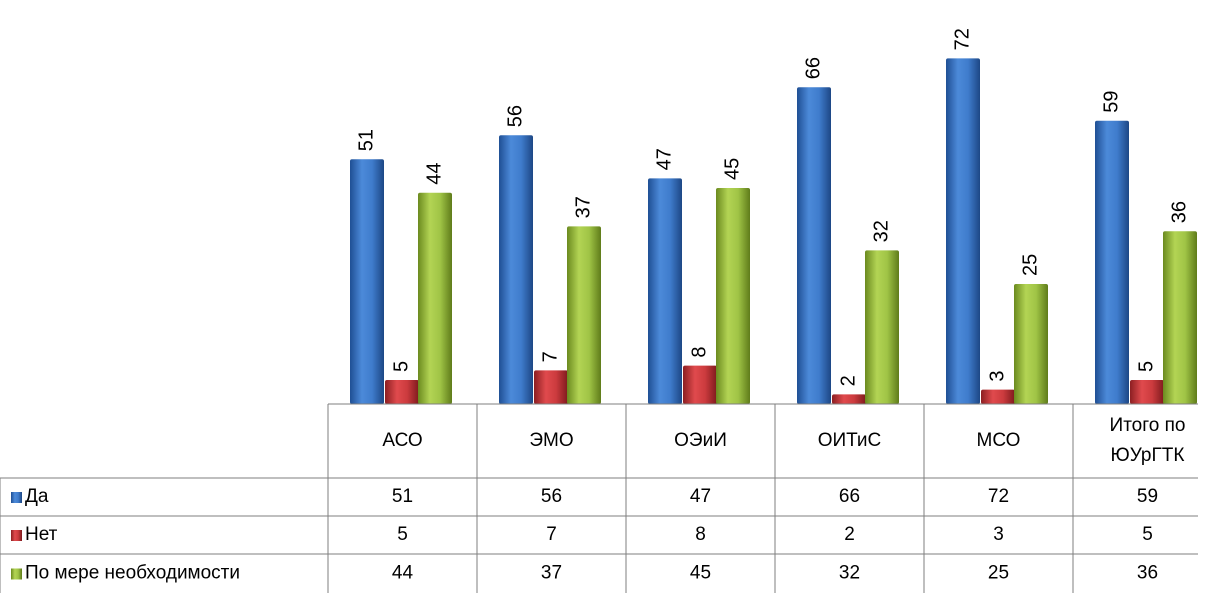 This screenshot has height=593, width=1210. What do you see at coordinates (999, 440) in the screenshot?
I see `category-label: МСО` at bounding box center [999, 440].